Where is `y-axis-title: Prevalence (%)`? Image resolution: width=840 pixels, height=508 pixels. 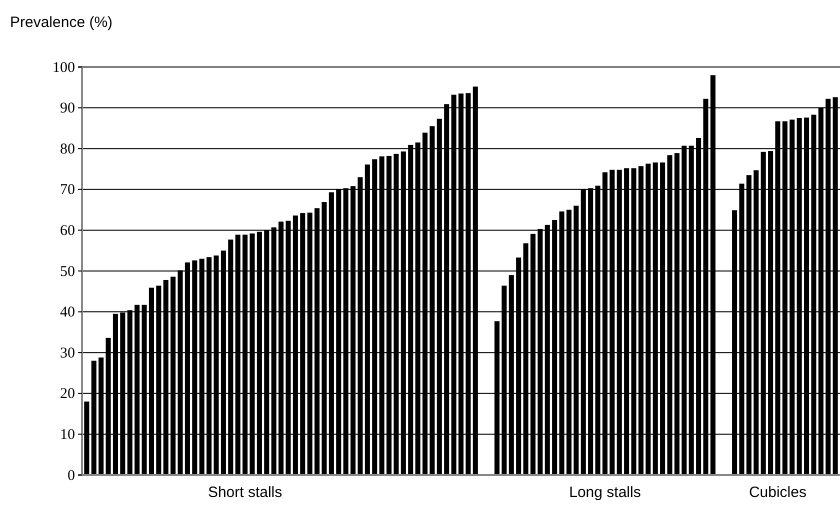
y-axis-title: Prevalence (%) is located at coordinates (61, 22).